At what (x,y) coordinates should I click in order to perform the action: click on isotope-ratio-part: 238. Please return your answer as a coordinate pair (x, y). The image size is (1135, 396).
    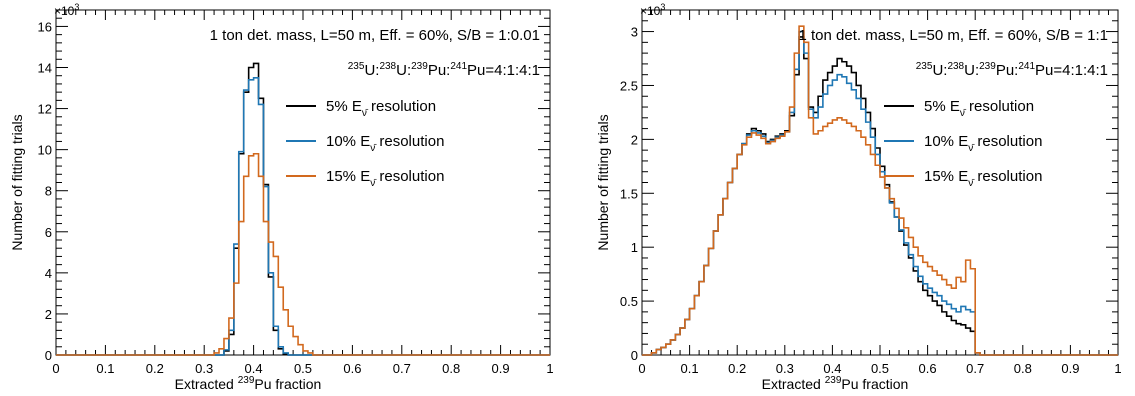
    Looking at the image, I should click on (955, 66).